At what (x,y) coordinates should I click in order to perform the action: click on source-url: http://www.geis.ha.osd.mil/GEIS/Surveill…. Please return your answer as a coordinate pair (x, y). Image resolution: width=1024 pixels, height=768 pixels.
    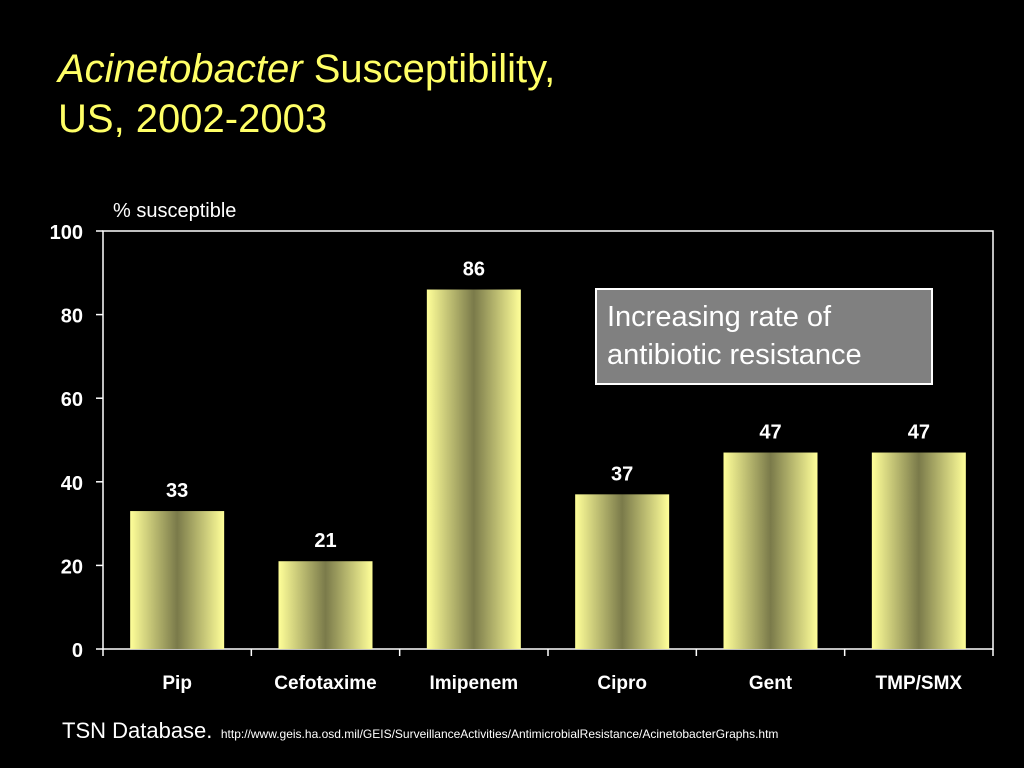
    Looking at the image, I should click on (499, 734).